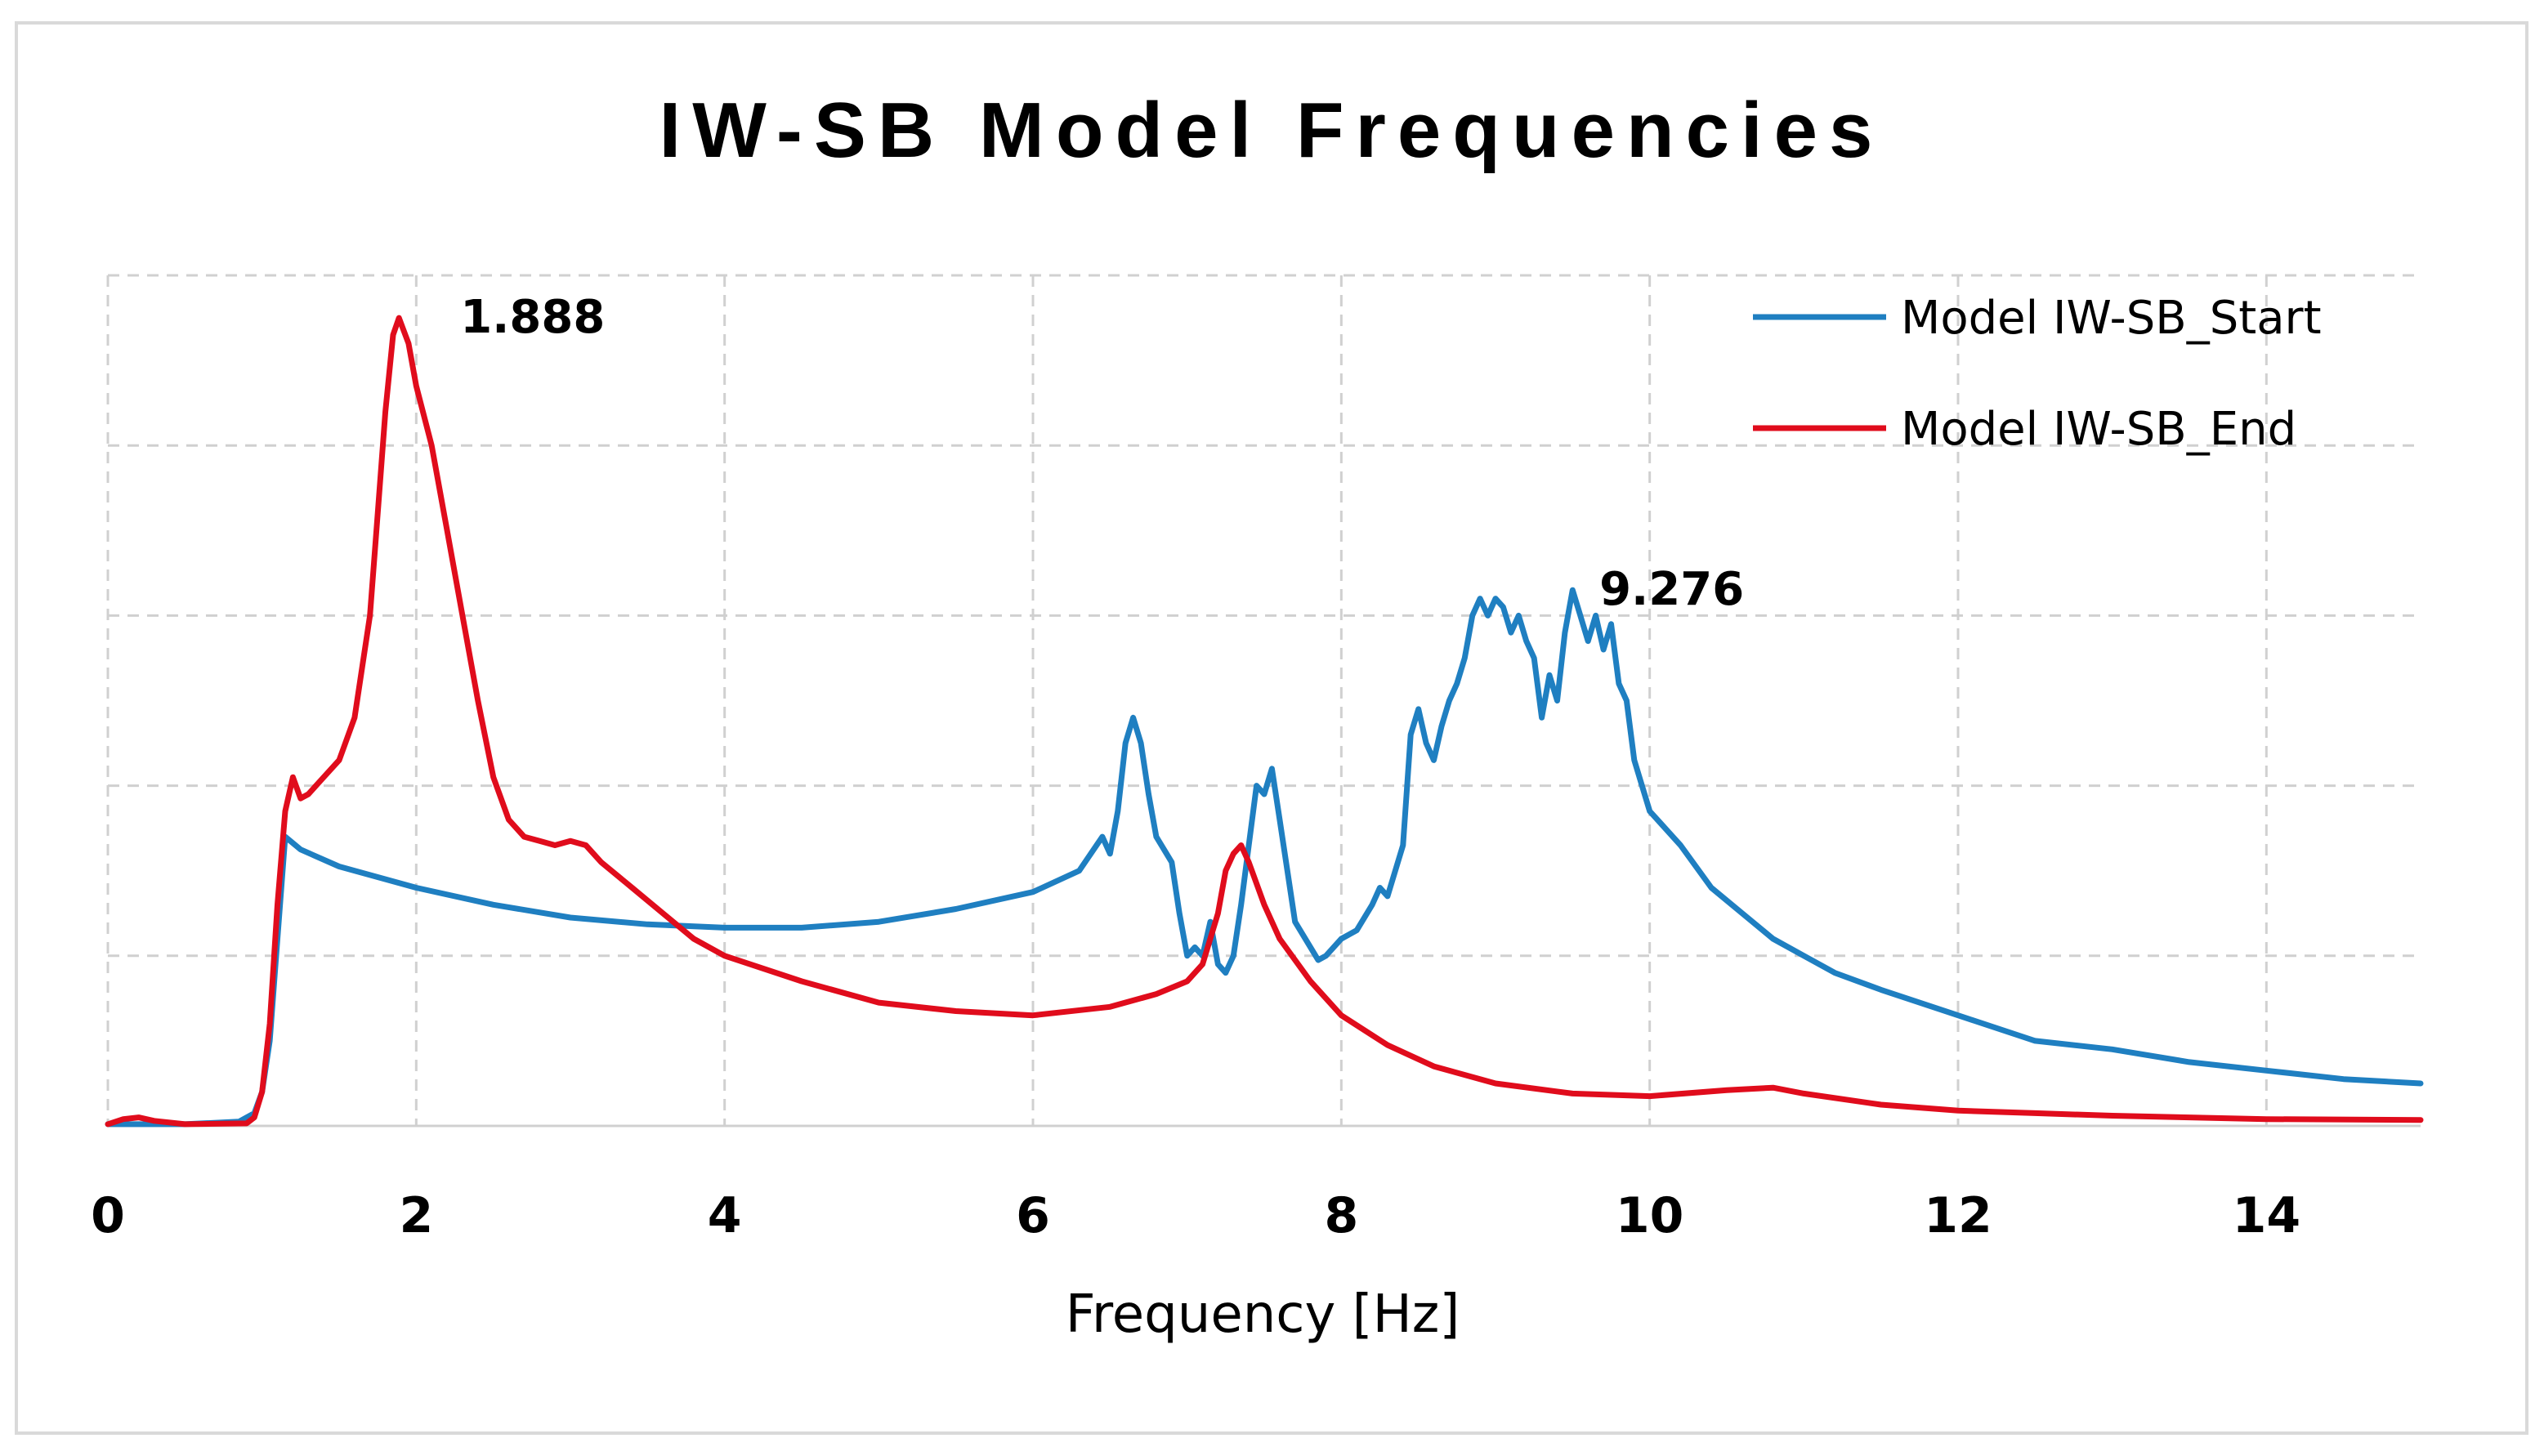  Describe the element at coordinates (532, 317) in the screenshot. I see `peak-annotation-end: 1.888` at that location.